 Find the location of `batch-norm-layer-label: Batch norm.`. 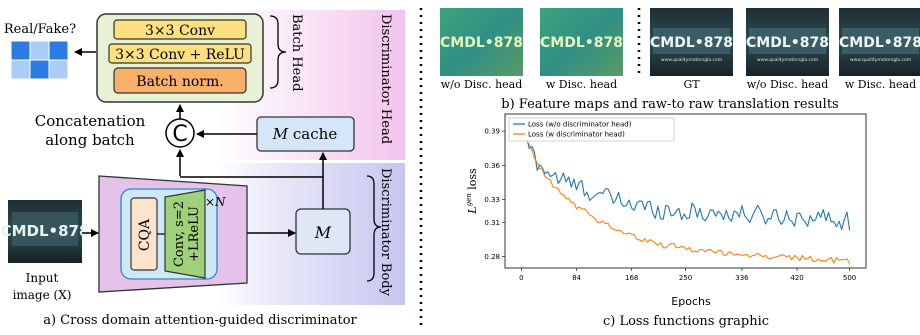

batch-norm-layer-label: Batch norm. is located at coordinates (179, 82).